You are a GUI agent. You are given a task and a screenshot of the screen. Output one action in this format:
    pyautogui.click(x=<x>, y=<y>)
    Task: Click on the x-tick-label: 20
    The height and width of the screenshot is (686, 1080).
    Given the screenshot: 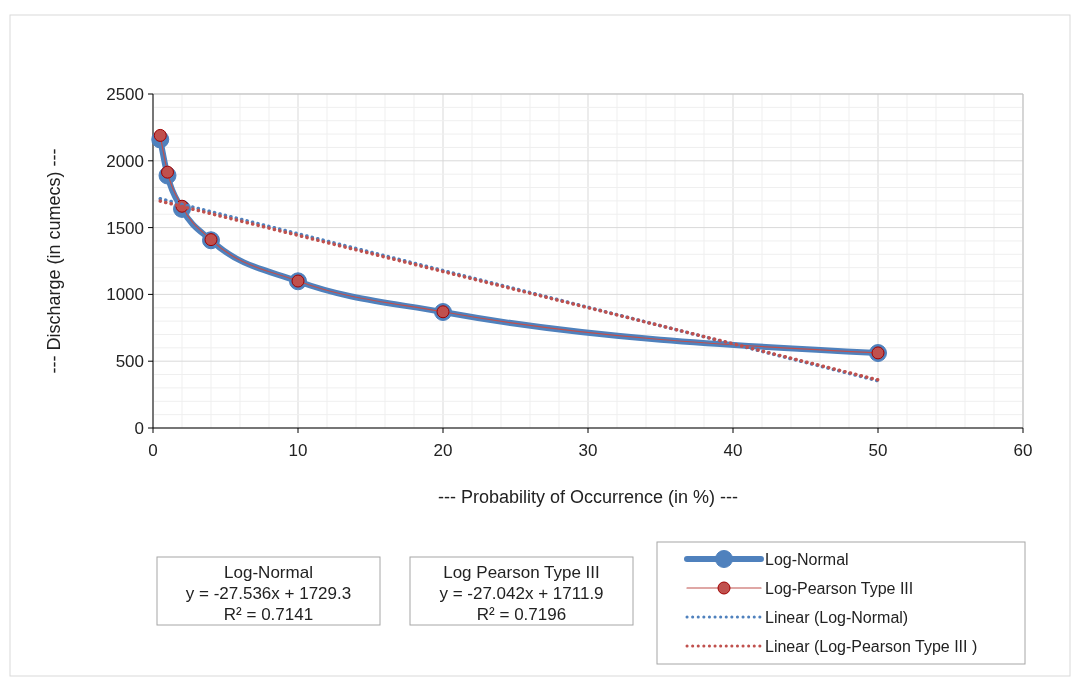 What is the action you would take?
    pyautogui.click(x=443, y=450)
    